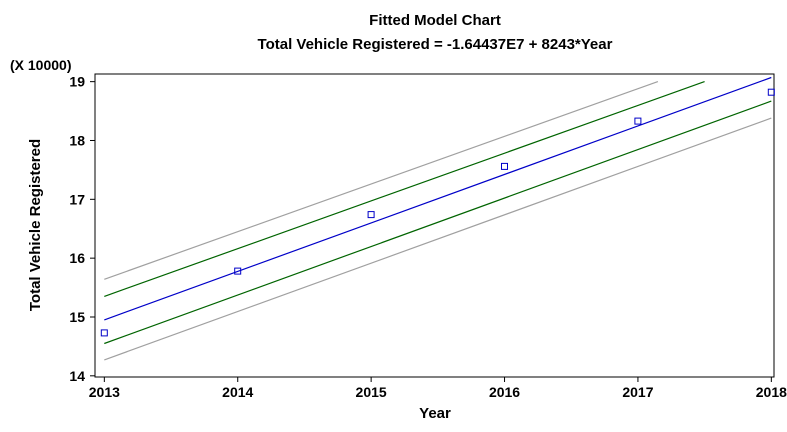 This screenshot has height=432, width=787. I want to click on x-tick-label: 2013, so click(104, 392).